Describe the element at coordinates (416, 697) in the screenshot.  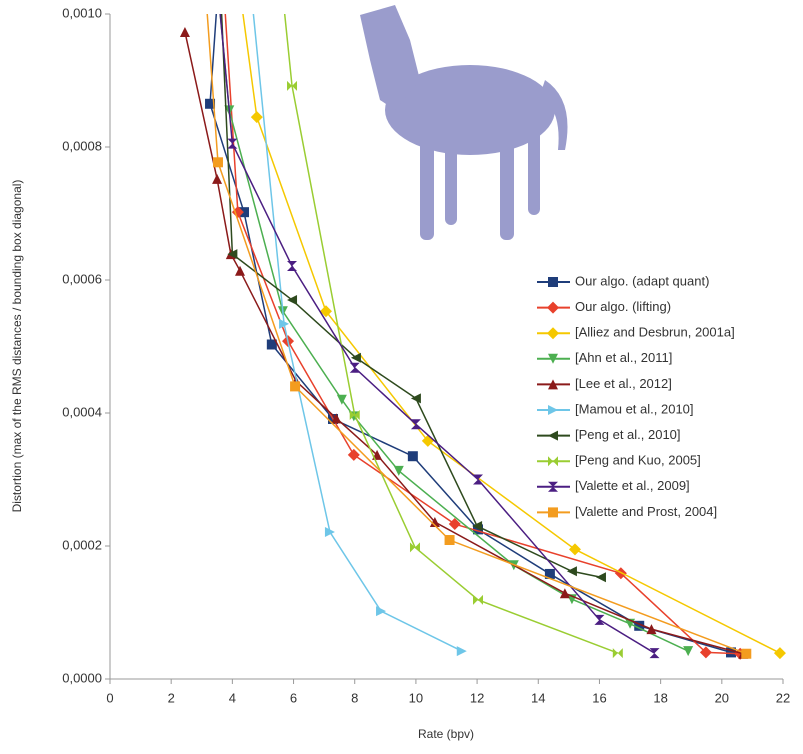
I see `x-tick-label: 10` at that location.